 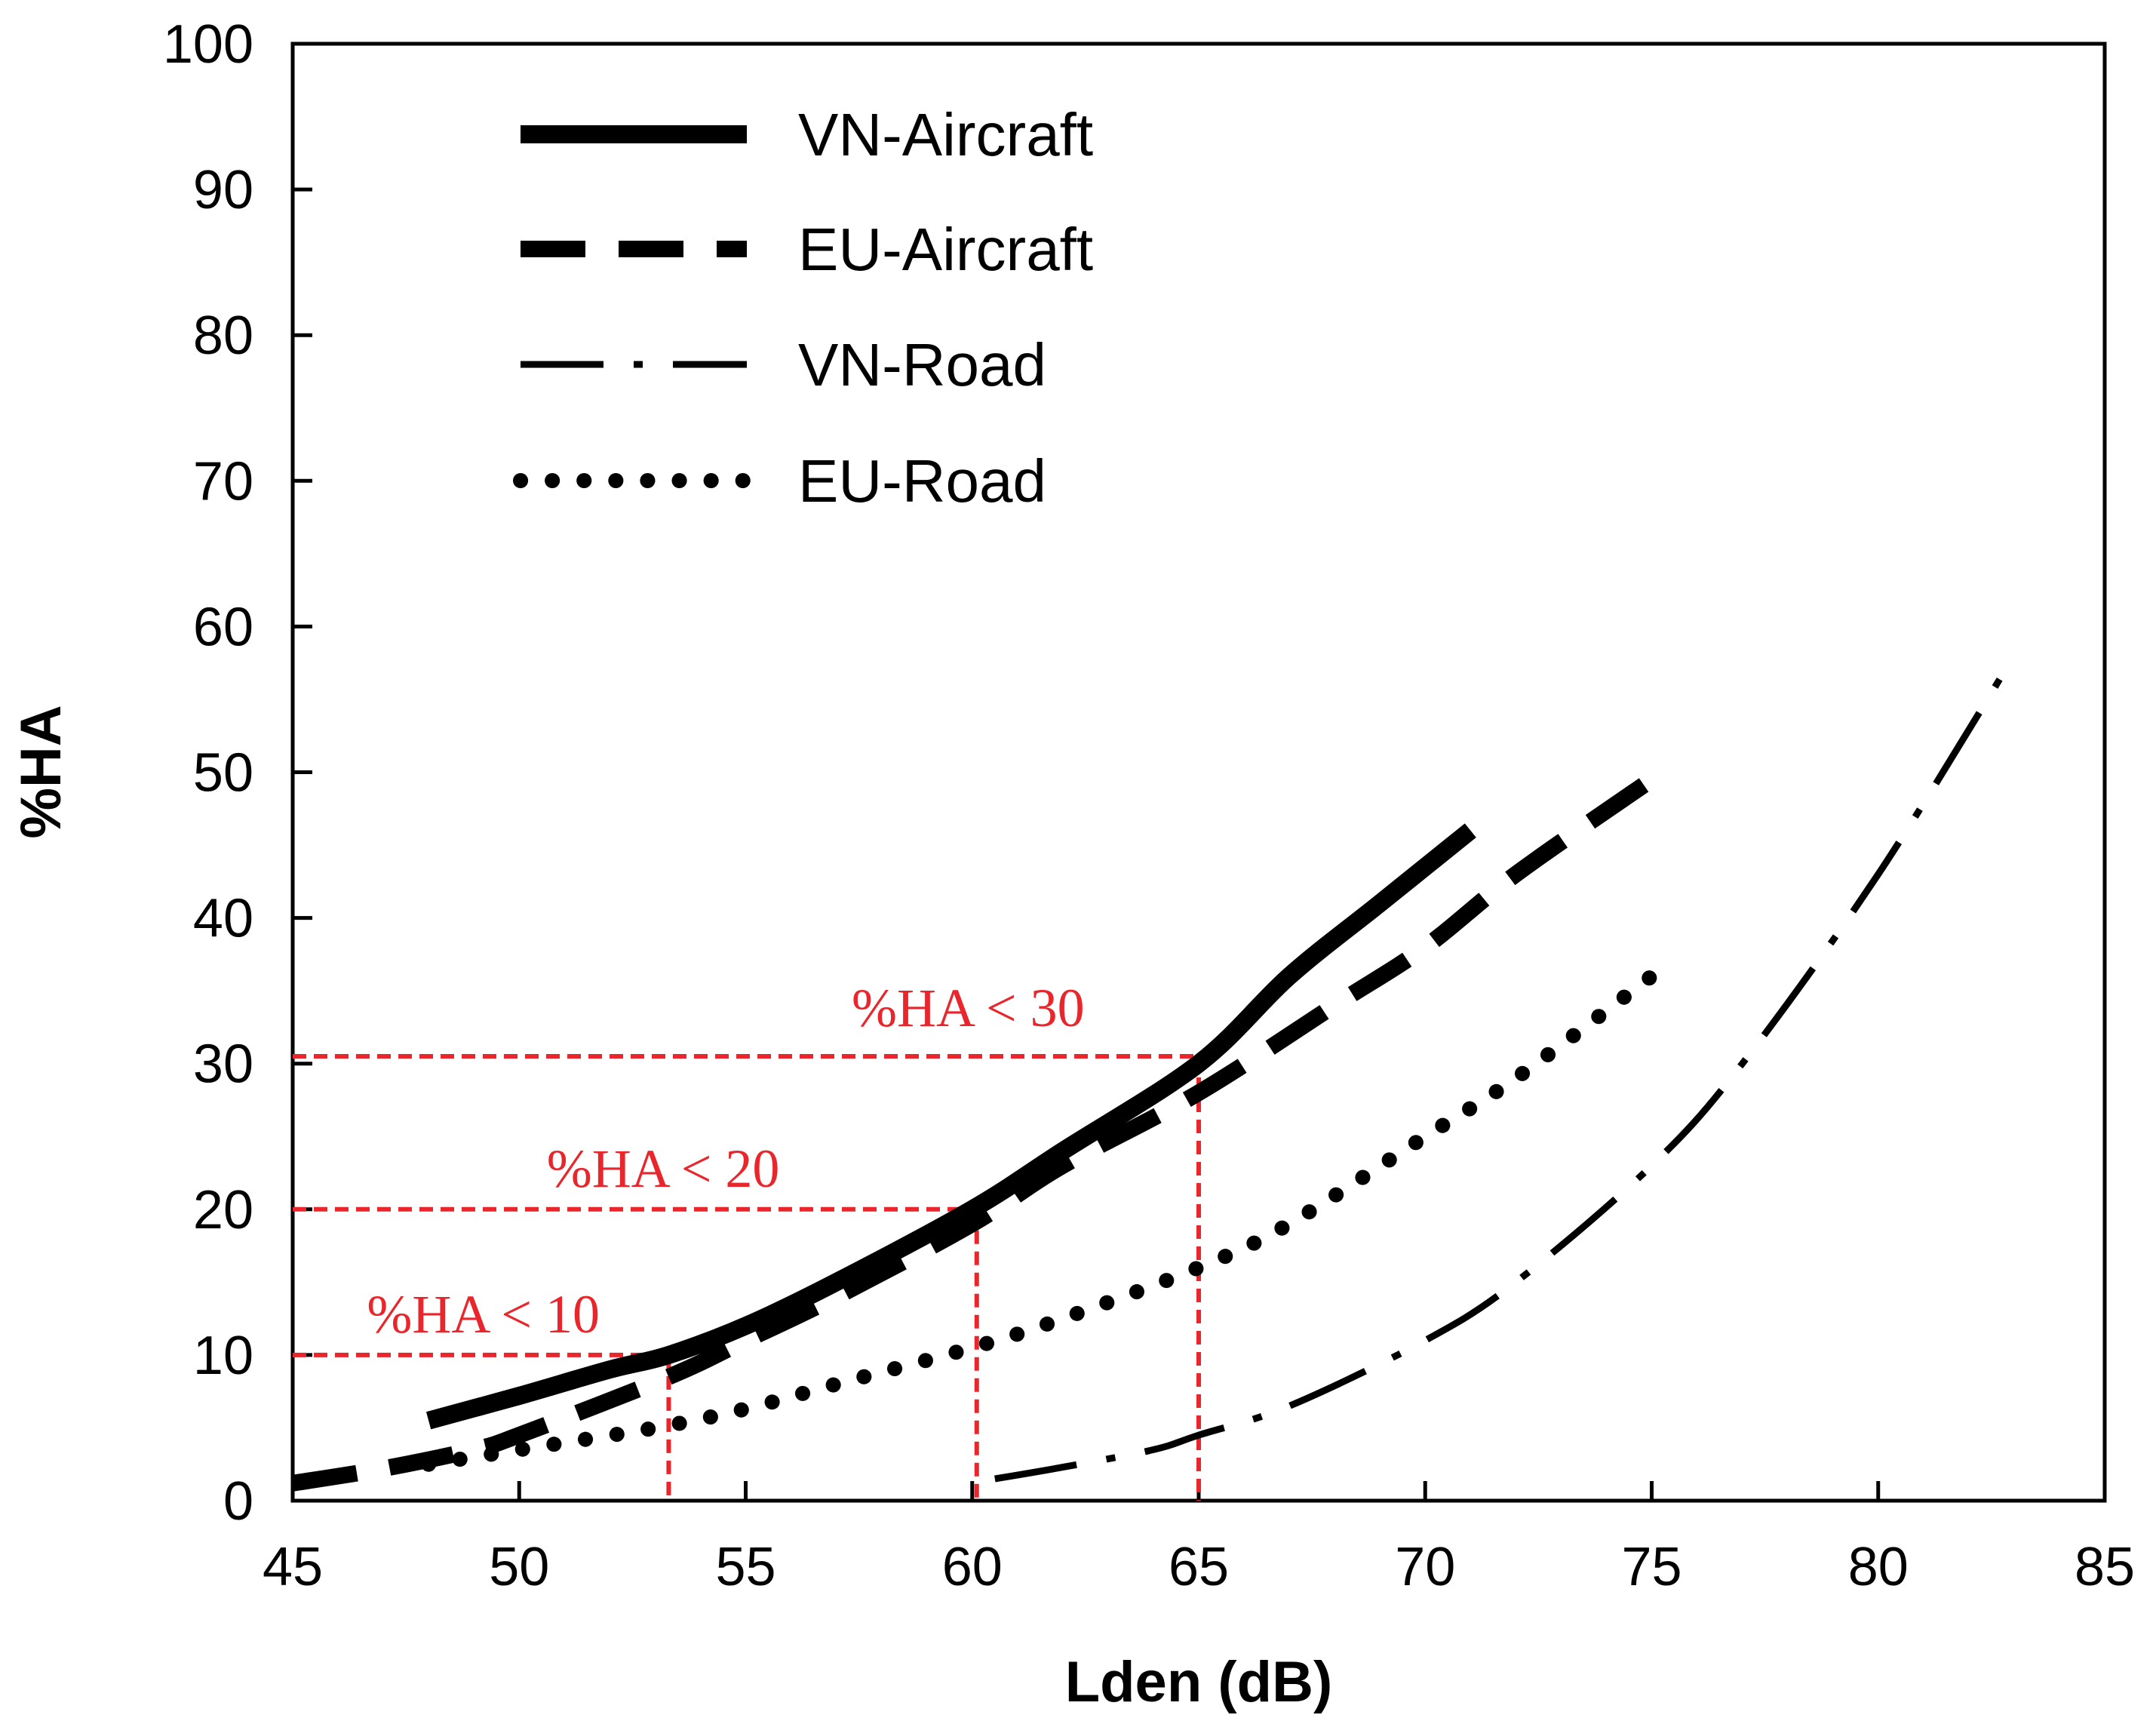 What do you see at coordinates (223, 336) in the screenshot?
I see `y-tick-label: 80` at bounding box center [223, 336].